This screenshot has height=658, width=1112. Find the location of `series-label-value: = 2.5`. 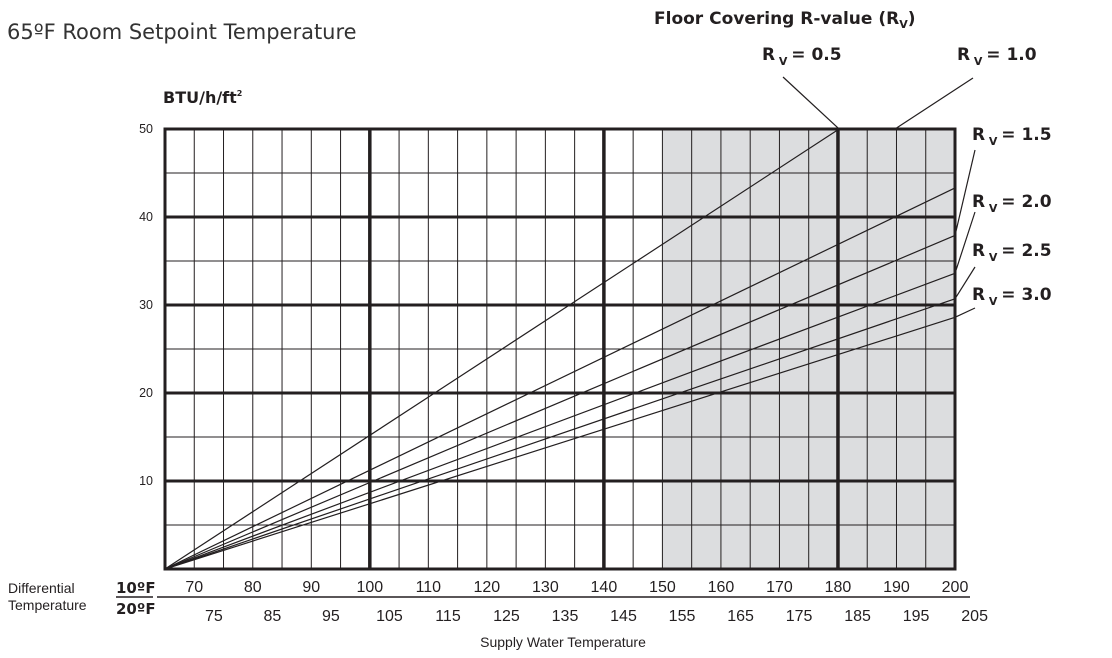

series-label-value: = 2.5 is located at coordinates (1026, 251).